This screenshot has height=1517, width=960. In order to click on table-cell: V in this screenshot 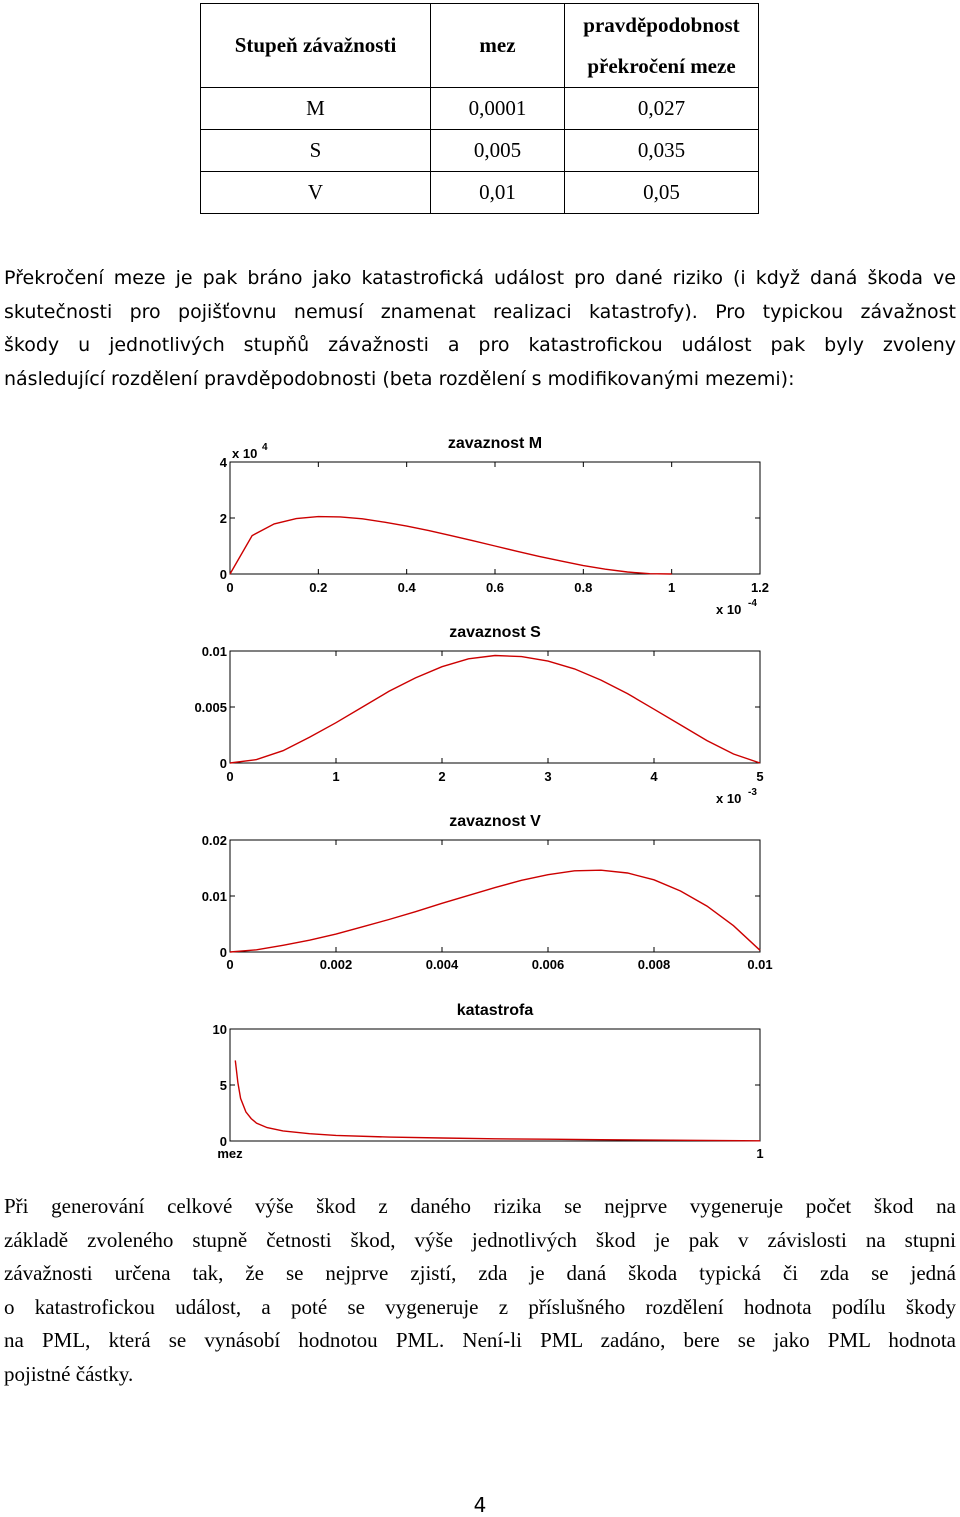, I will do `click(315, 192)`.